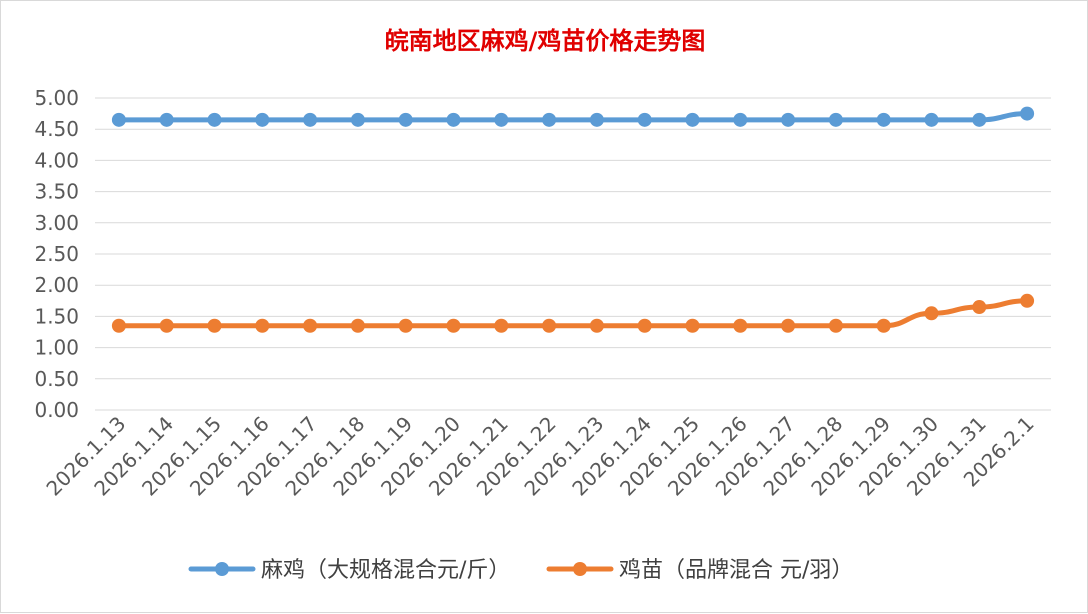 Image resolution: width=1088 pixels, height=614 pixels. Describe the element at coordinates (545, 41) in the screenshot. I see `chart-title: 皖南地区麻鸡/鸡苗价格走势图` at that location.